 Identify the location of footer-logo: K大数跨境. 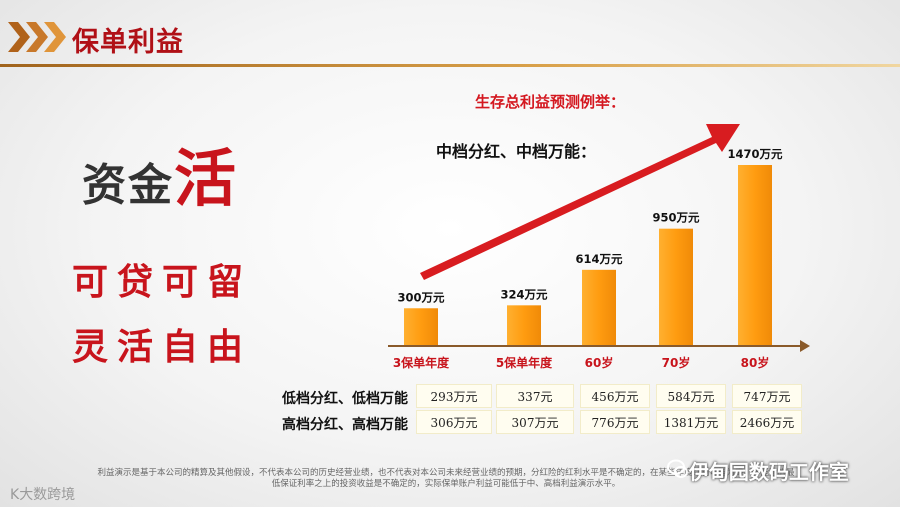
(42, 494).